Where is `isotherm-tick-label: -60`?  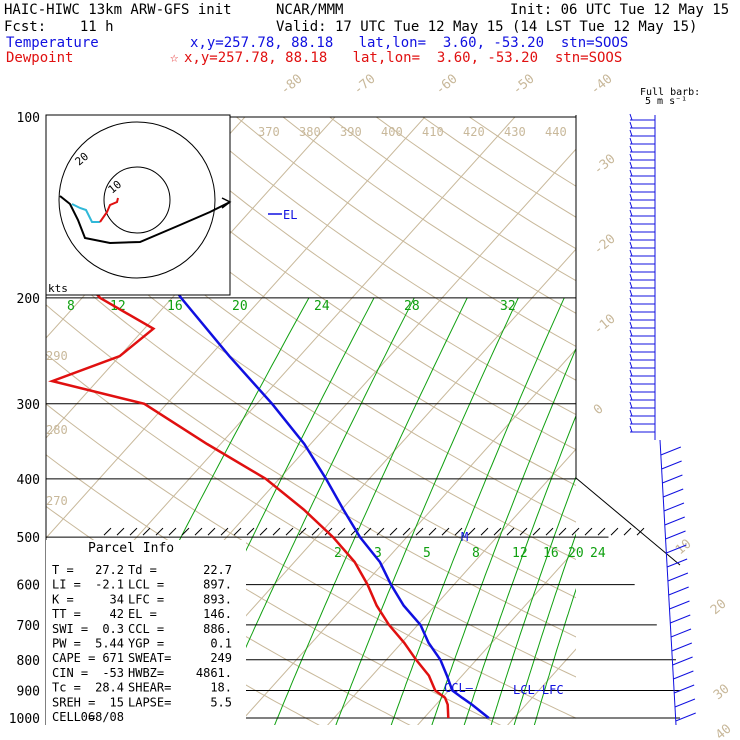 isotherm-tick-label: -60 is located at coordinates (447, 84).